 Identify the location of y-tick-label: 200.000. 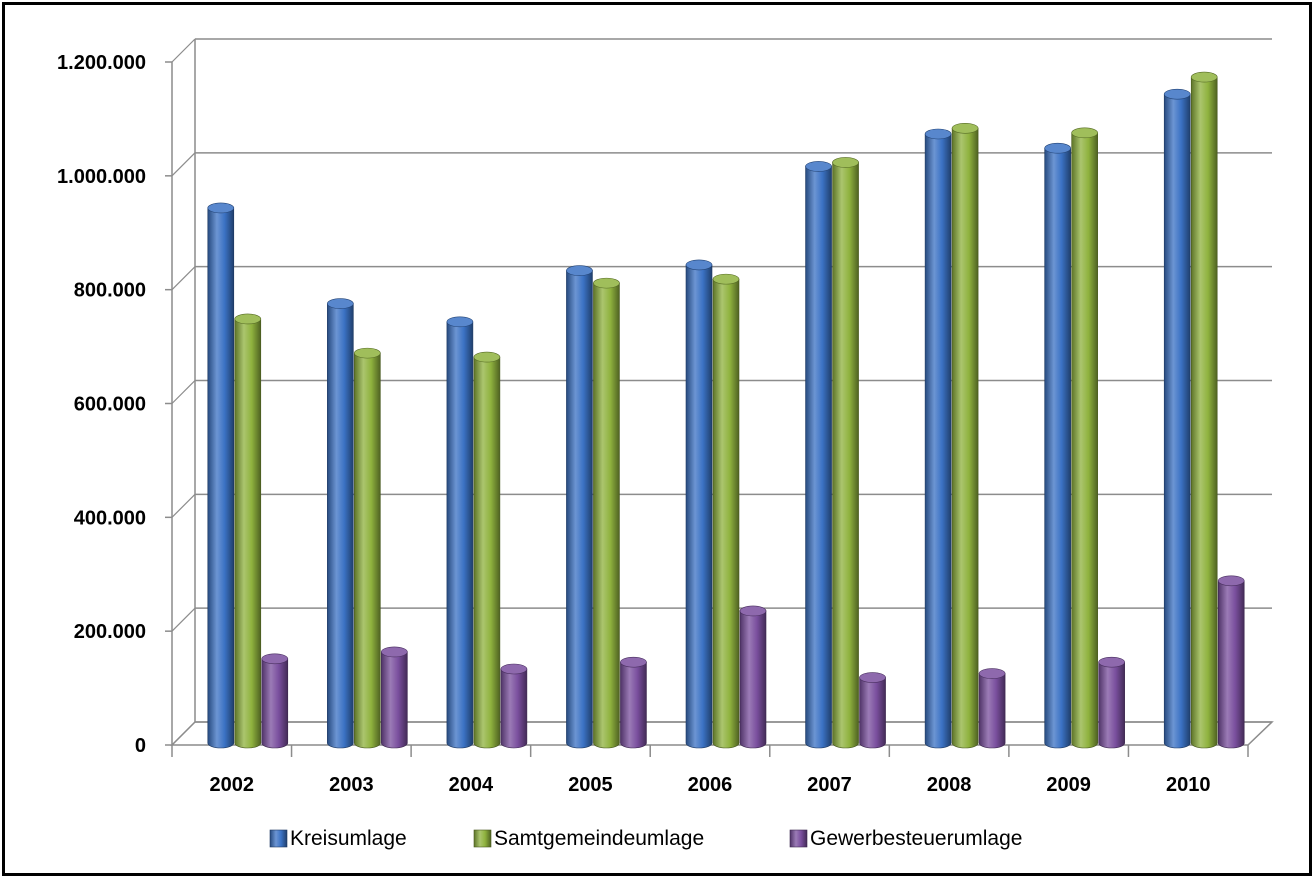
(110, 632).